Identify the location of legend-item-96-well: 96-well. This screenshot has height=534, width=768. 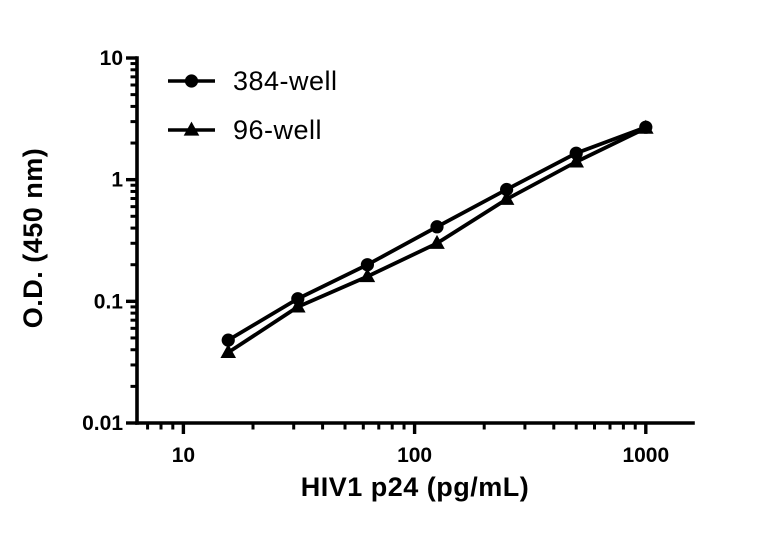
(245, 130).